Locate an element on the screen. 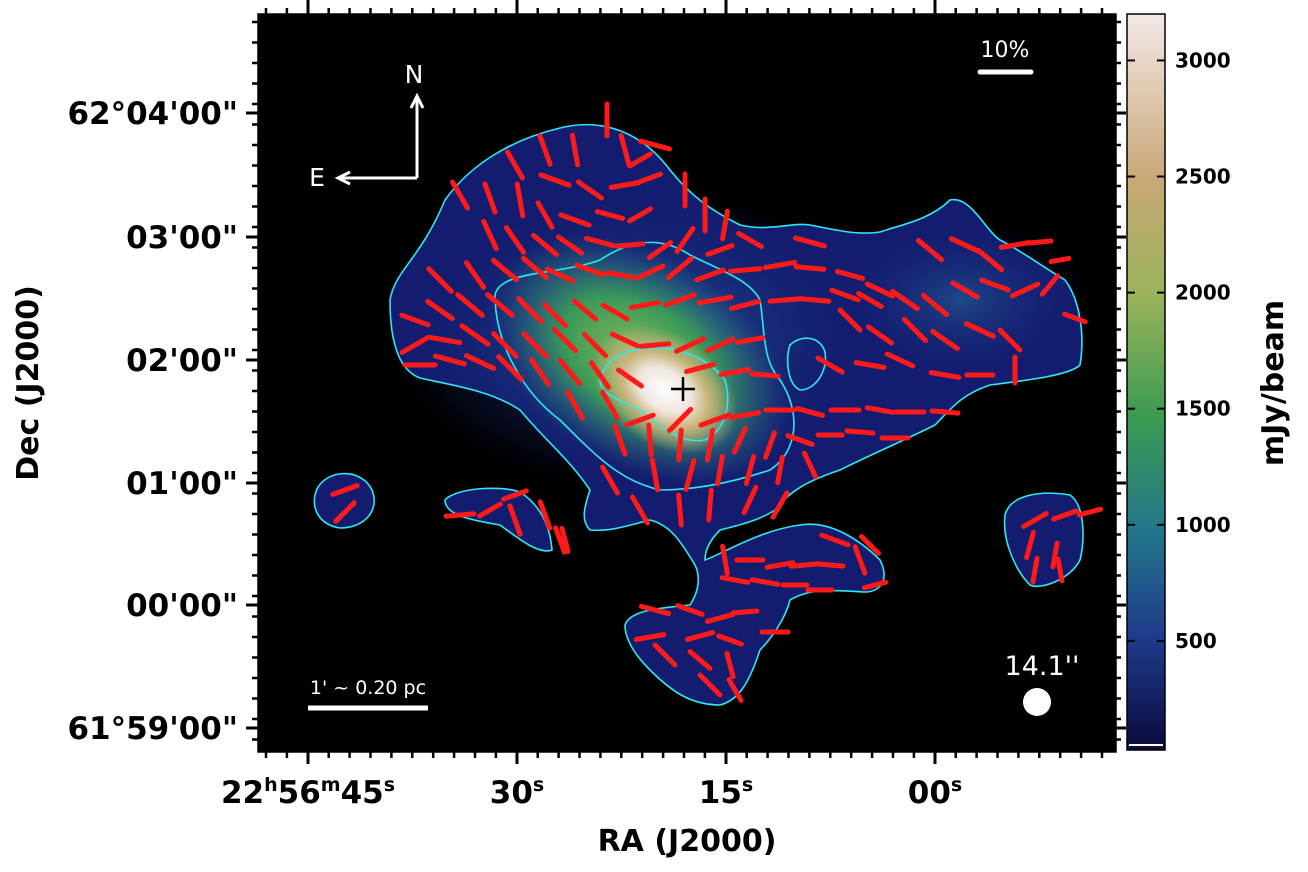 This screenshot has width=1308, height=872. contour-hole is located at coordinates (806, 364).